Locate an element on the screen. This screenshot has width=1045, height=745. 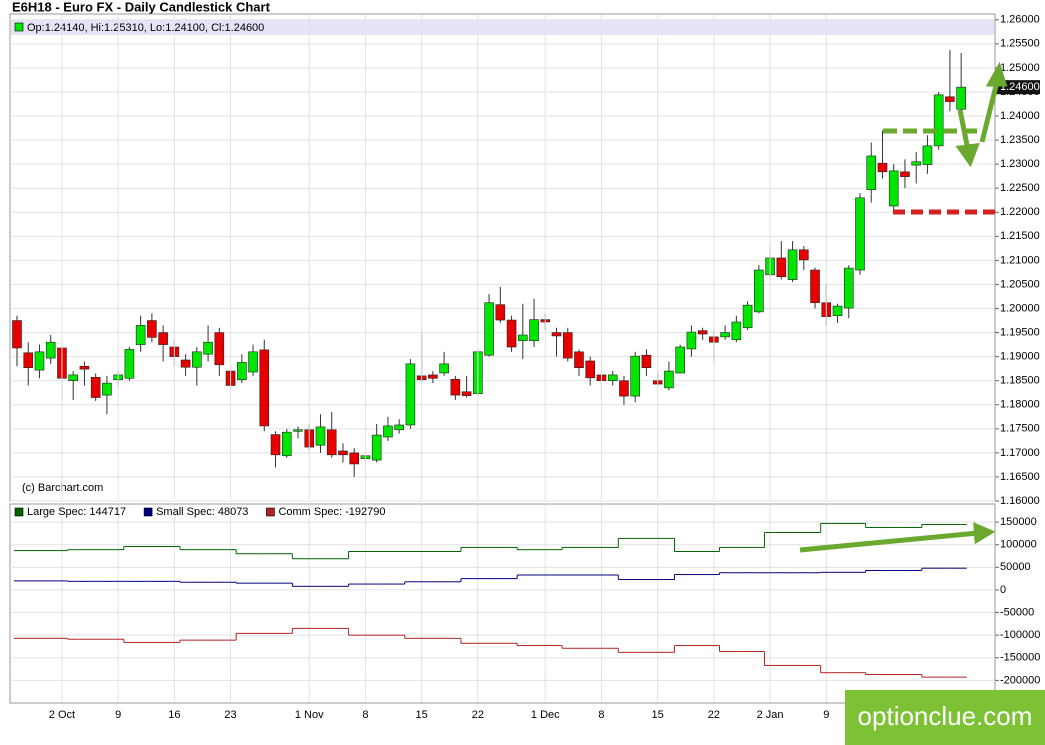
x-tick-label: 22 is located at coordinates (478, 715).